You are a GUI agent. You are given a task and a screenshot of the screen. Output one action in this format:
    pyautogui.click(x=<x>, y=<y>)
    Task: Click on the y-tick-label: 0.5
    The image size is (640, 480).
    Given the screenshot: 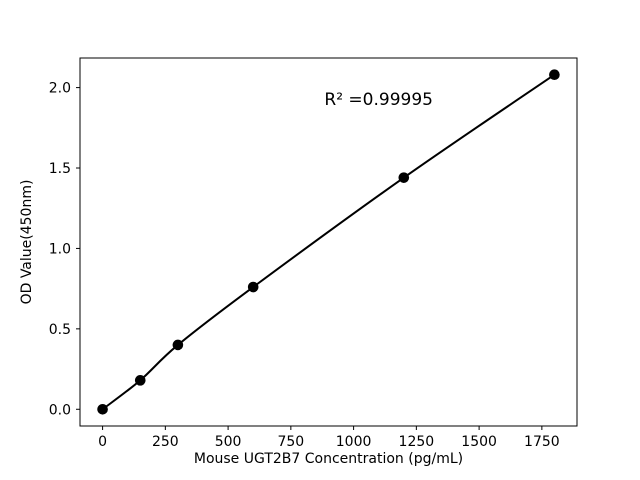 What is the action you would take?
    pyautogui.click(x=60, y=330)
    